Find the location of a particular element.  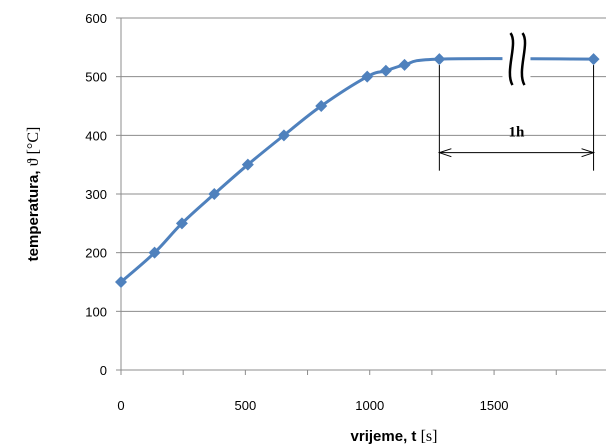

y-tick-label: 600 is located at coordinates (96, 18).